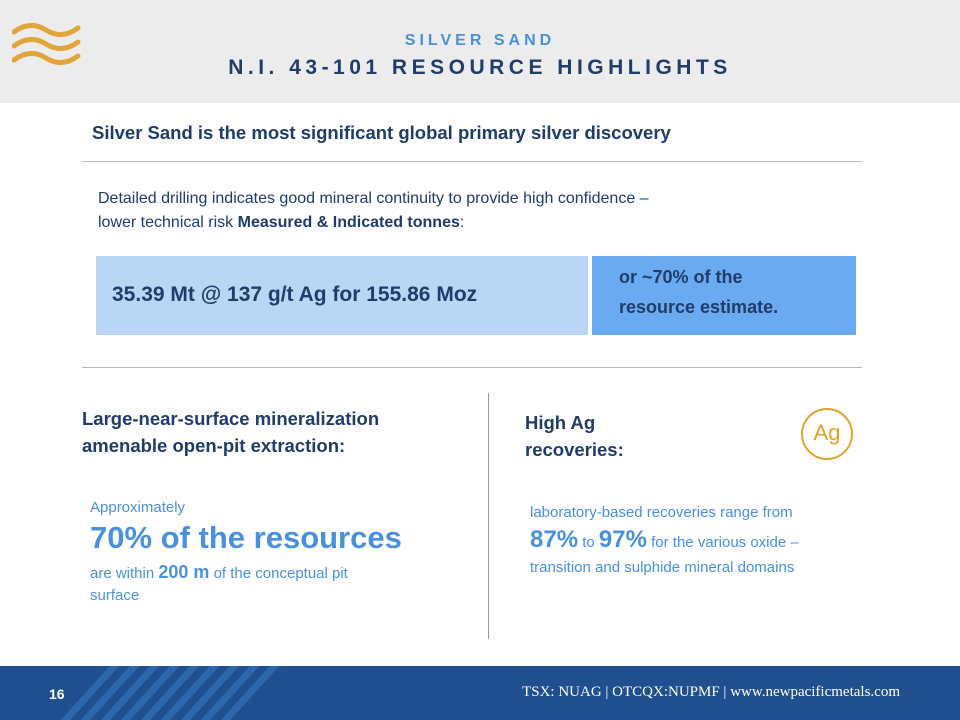  Describe the element at coordinates (115, 595) in the screenshot. I see `left-within-line-2: surface` at that location.